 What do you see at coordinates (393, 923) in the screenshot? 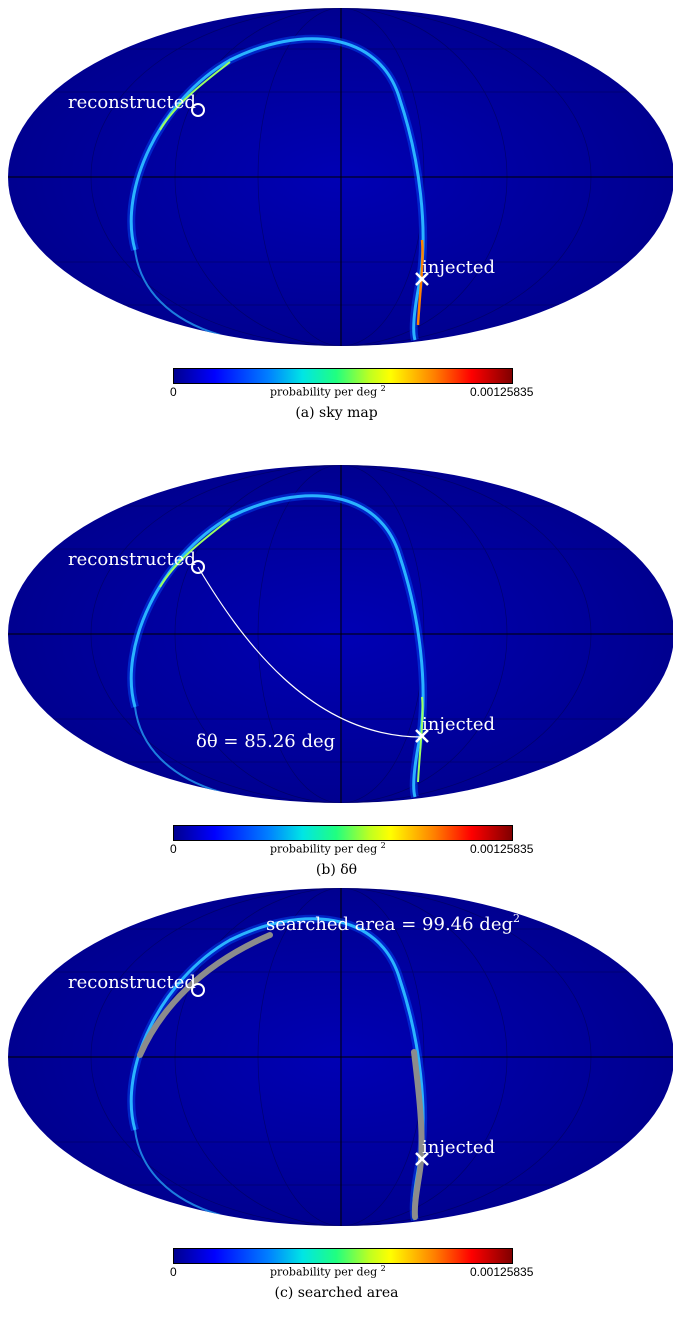
I see `searched-area-annotation: searched area = 99.46 deg2` at bounding box center [393, 923].